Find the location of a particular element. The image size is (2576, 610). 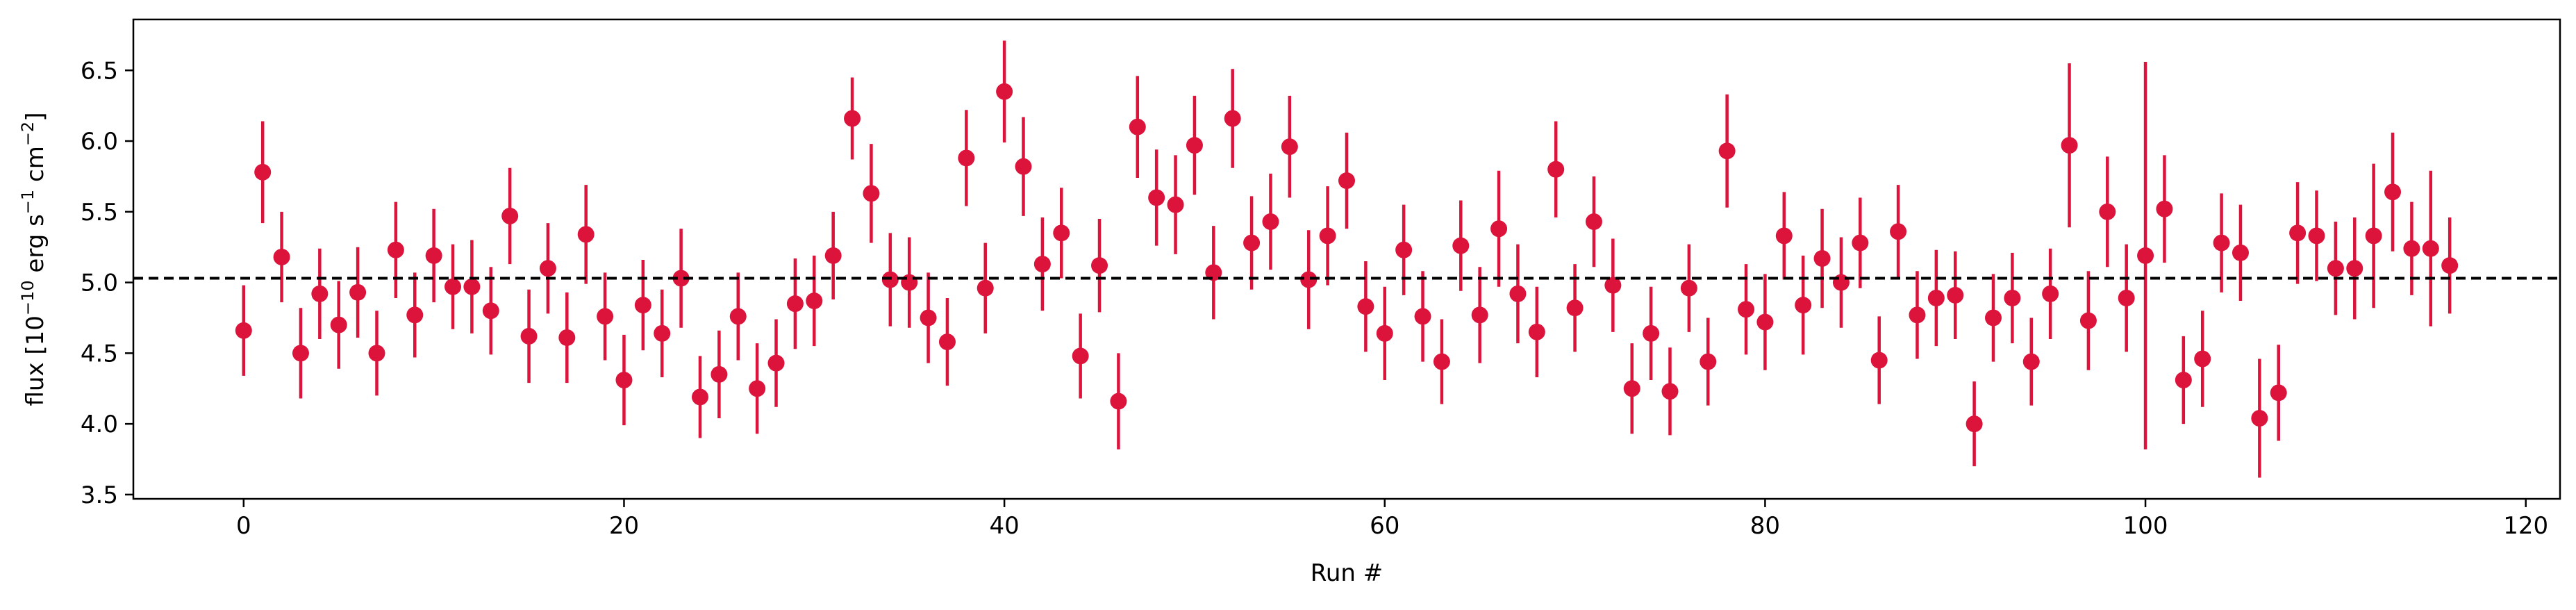

x-tick-label: 60 is located at coordinates (1384, 526).